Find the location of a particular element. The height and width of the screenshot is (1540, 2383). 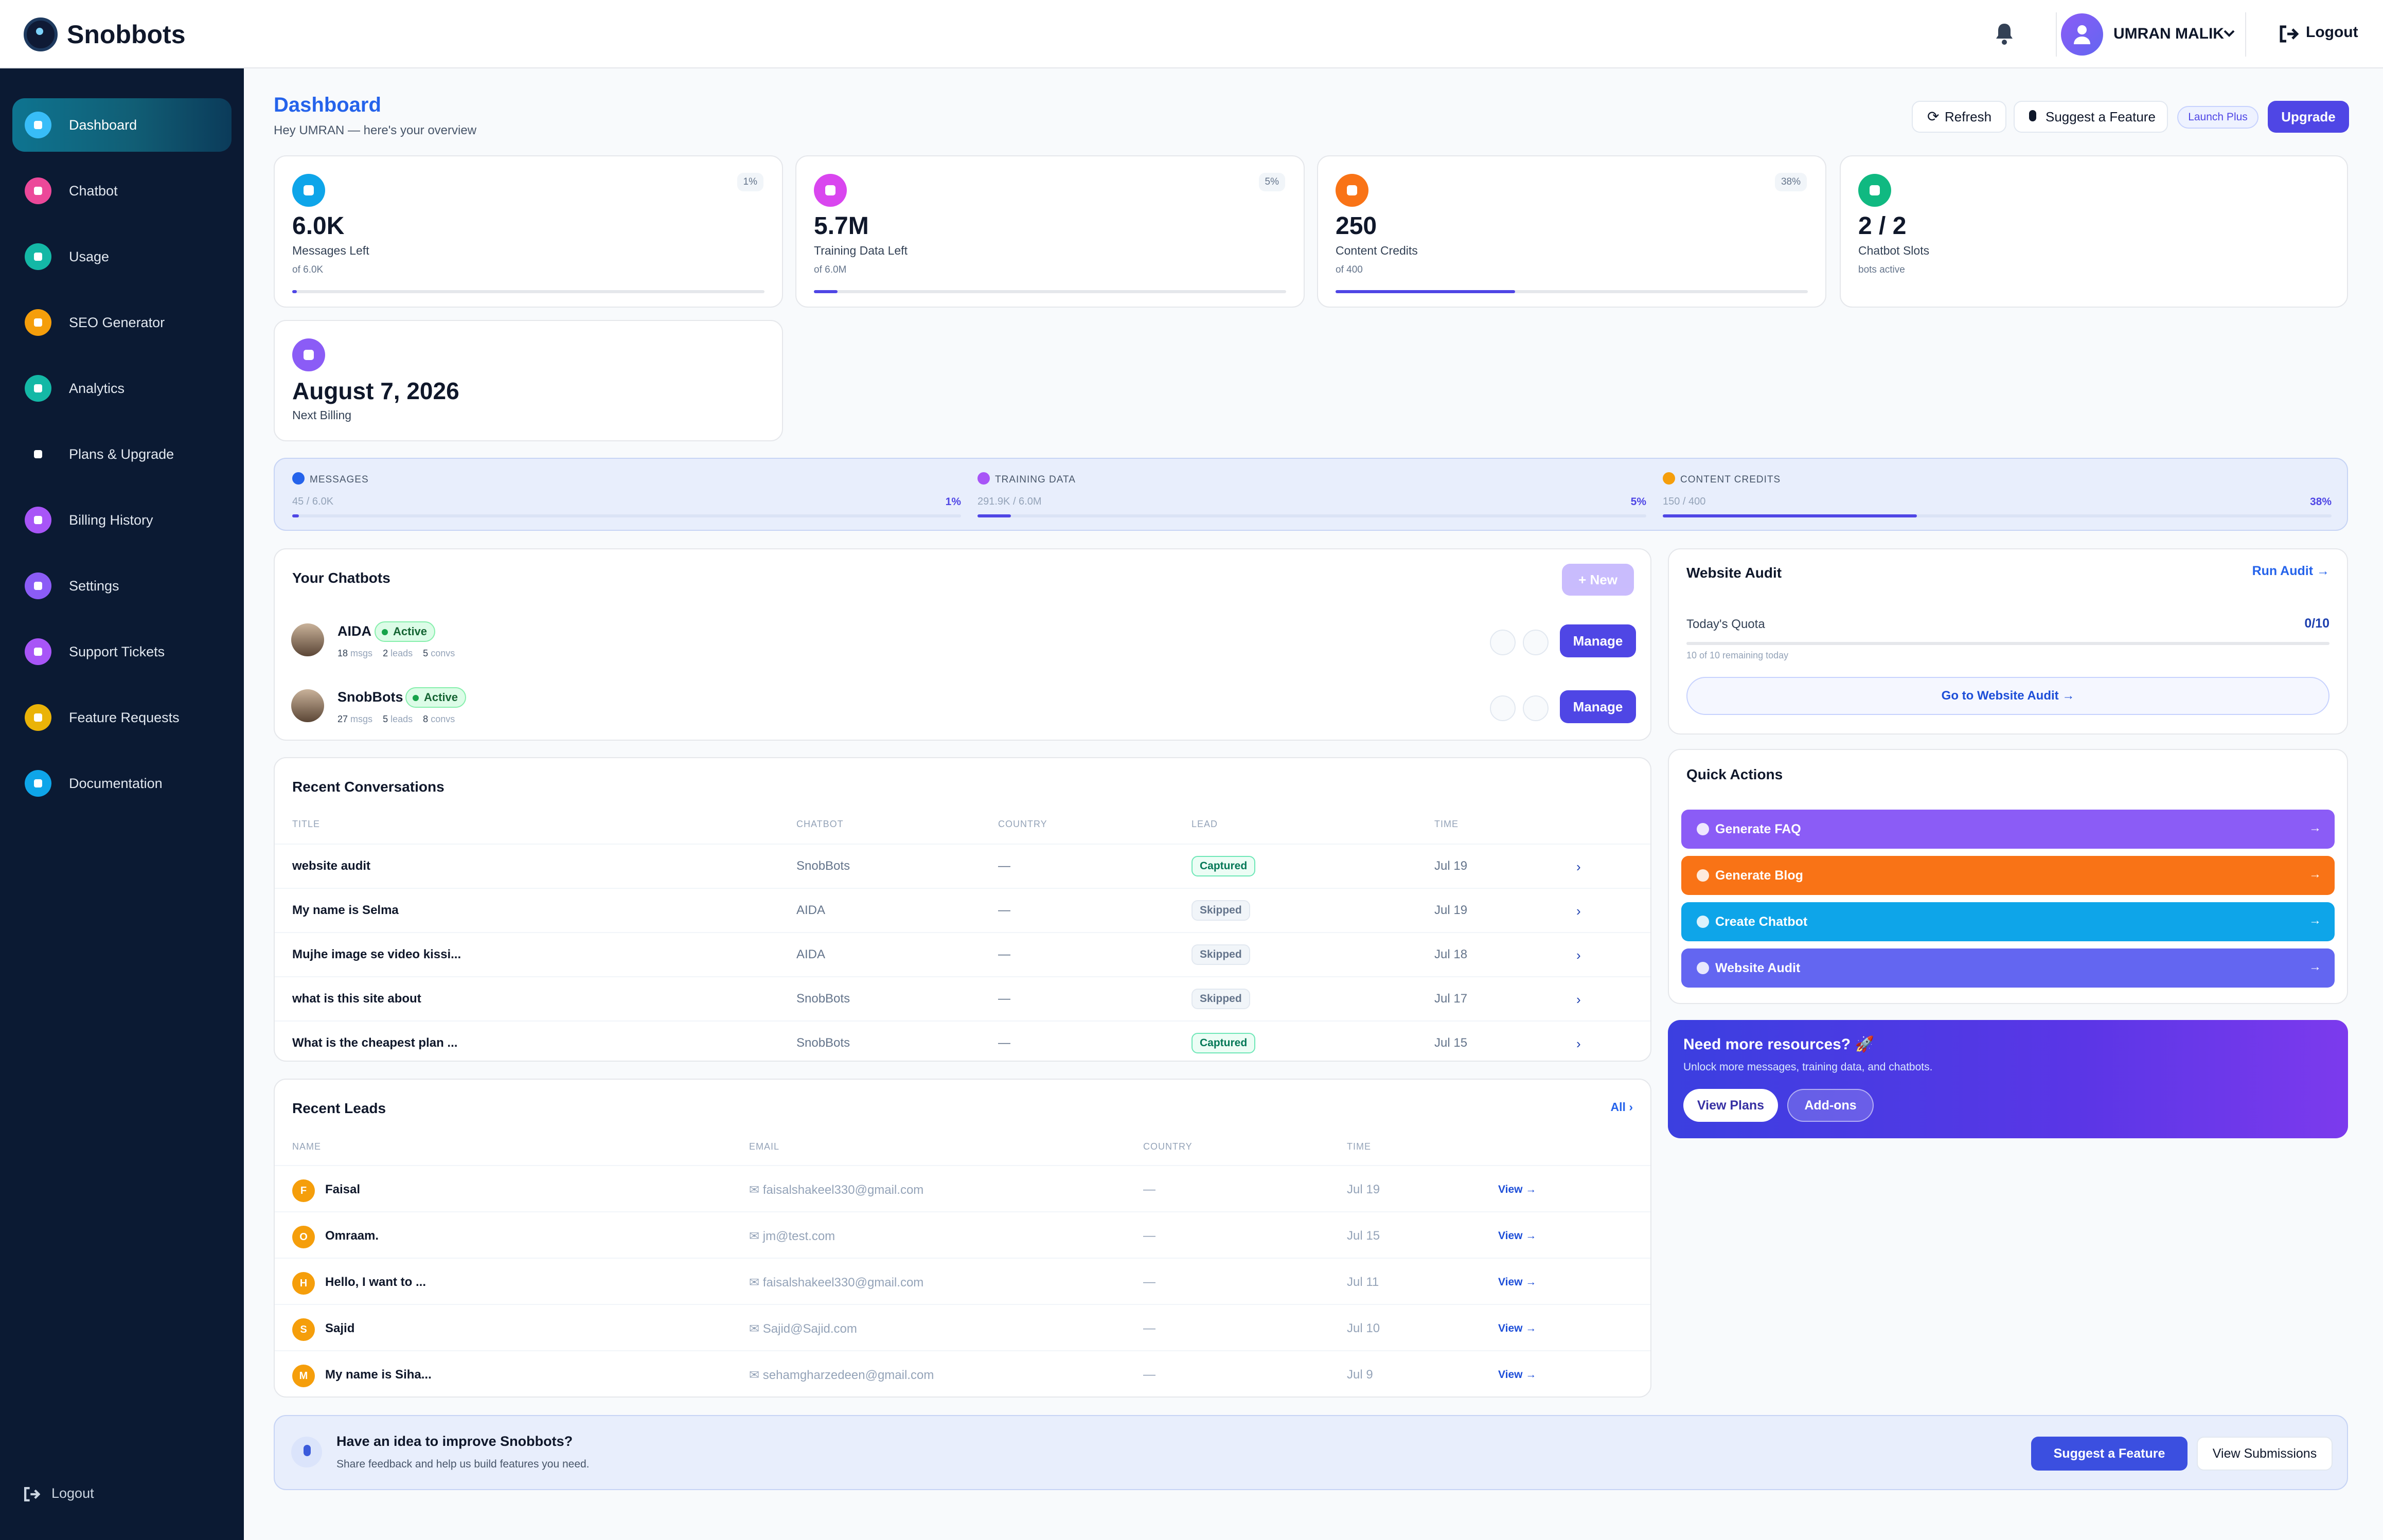

lead-email: ✉ faisalshakeel330@gmail.com is located at coordinates (836, 1190).